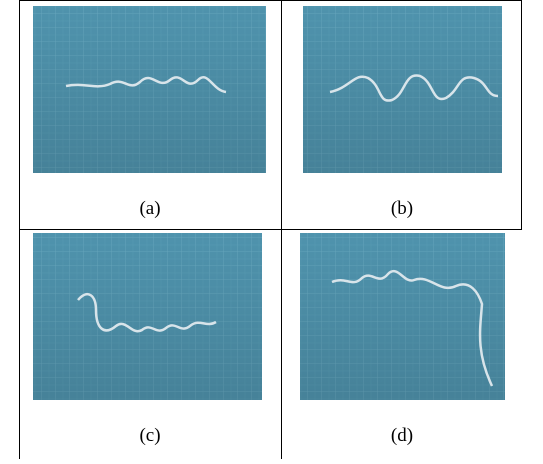 This screenshot has height=464, width=543. Describe the element at coordinates (149, 208) in the screenshot. I see `panel-label: (a)` at that location.